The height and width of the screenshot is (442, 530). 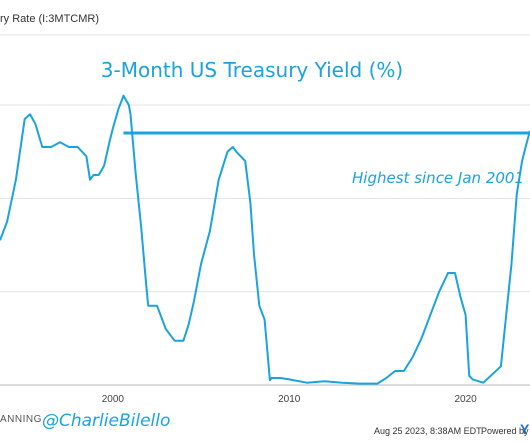 What do you see at coordinates (21, 419) in the screenshot?
I see `brand-partial: ANNING` at bounding box center [21, 419].